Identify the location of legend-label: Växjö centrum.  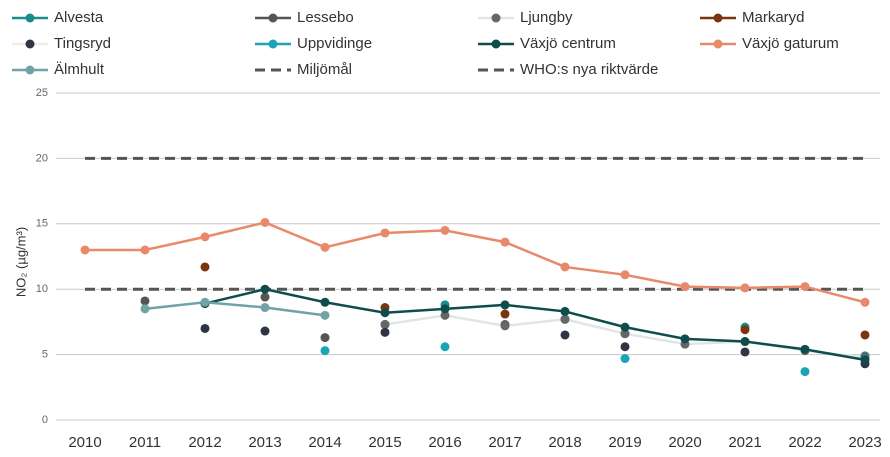
(568, 43).